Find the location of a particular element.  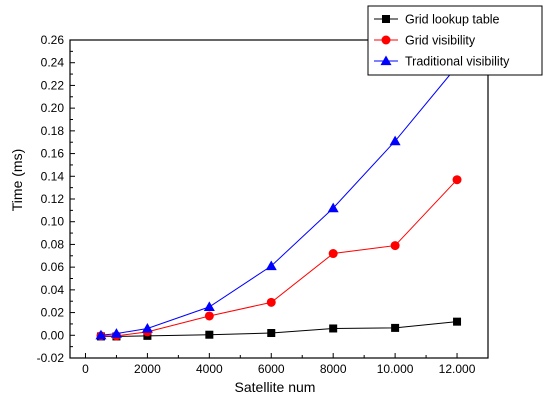

y-tick-label: 0.08 is located at coordinates (53, 244).